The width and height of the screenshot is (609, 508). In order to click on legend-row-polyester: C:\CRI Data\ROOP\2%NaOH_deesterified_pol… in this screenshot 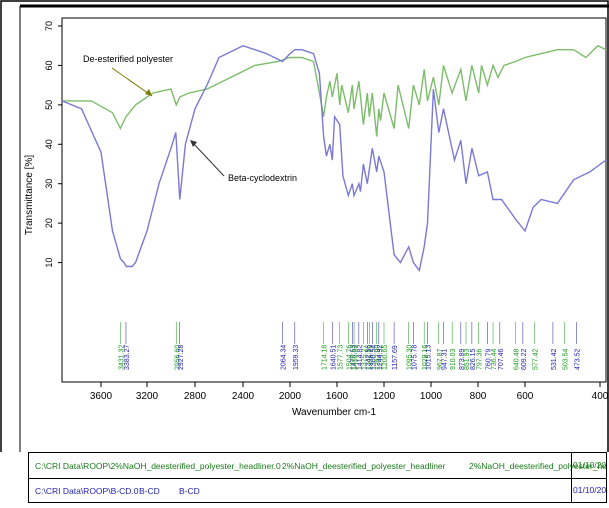, I will do `click(317, 466)`.